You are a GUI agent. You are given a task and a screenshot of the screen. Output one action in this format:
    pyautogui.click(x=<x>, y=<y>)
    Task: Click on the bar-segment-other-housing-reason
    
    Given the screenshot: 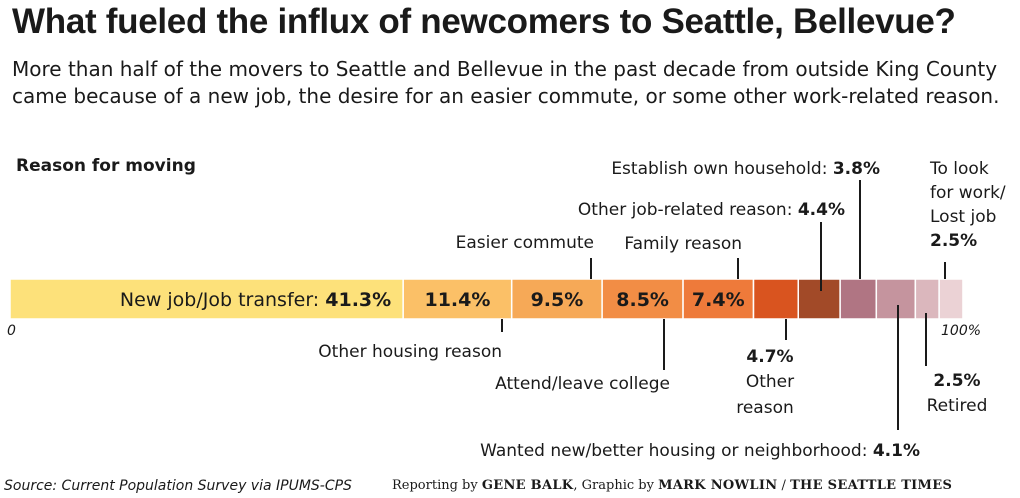 What is the action you would take?
    pyautogui.click(x=457, y=299)
    